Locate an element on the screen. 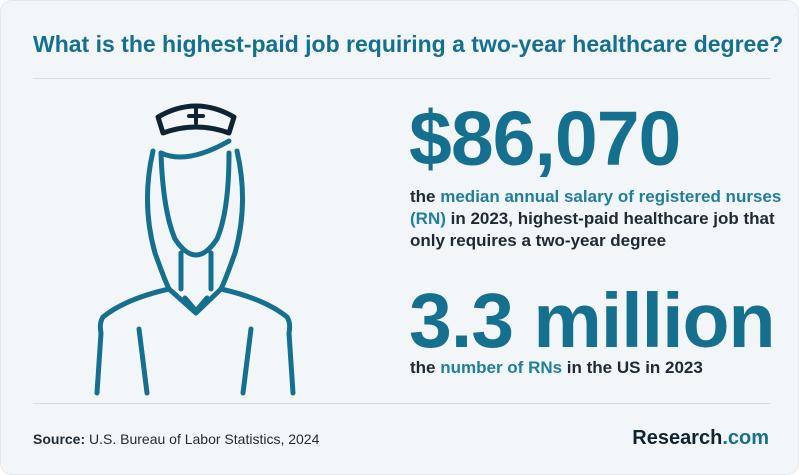  count-desc-pre: the is located at coordinates (425, 367).